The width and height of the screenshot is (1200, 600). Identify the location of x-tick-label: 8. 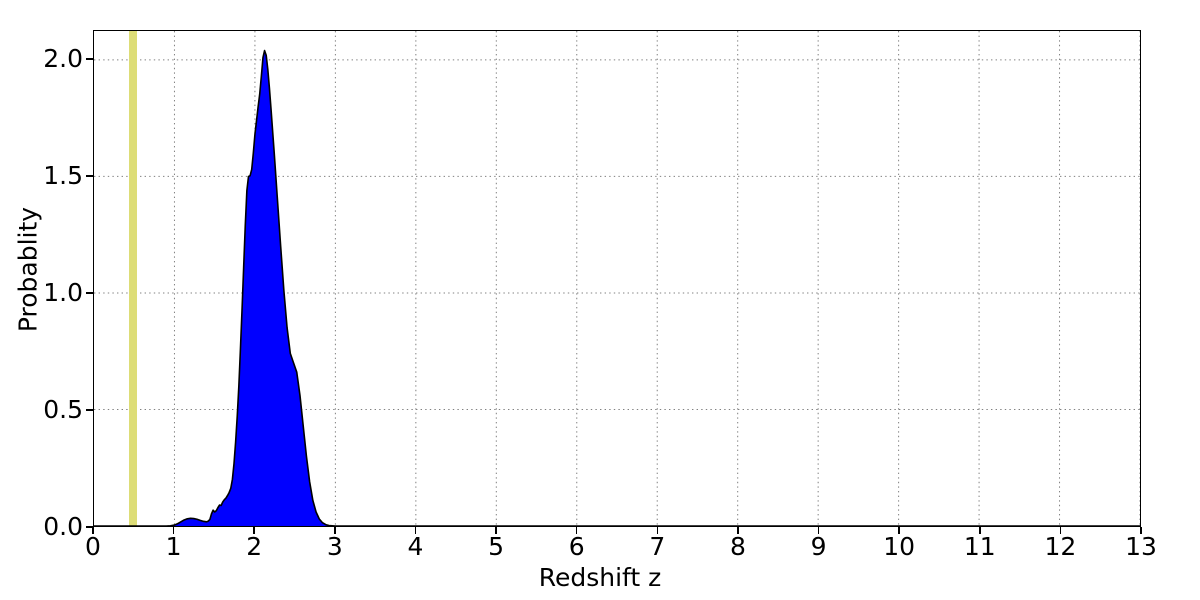
(737, 546).